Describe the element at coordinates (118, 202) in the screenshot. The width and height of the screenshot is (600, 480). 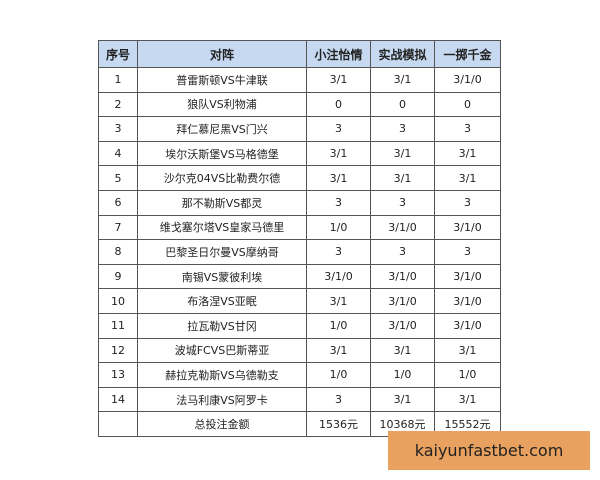
I see `cell-index: 6` at that location.